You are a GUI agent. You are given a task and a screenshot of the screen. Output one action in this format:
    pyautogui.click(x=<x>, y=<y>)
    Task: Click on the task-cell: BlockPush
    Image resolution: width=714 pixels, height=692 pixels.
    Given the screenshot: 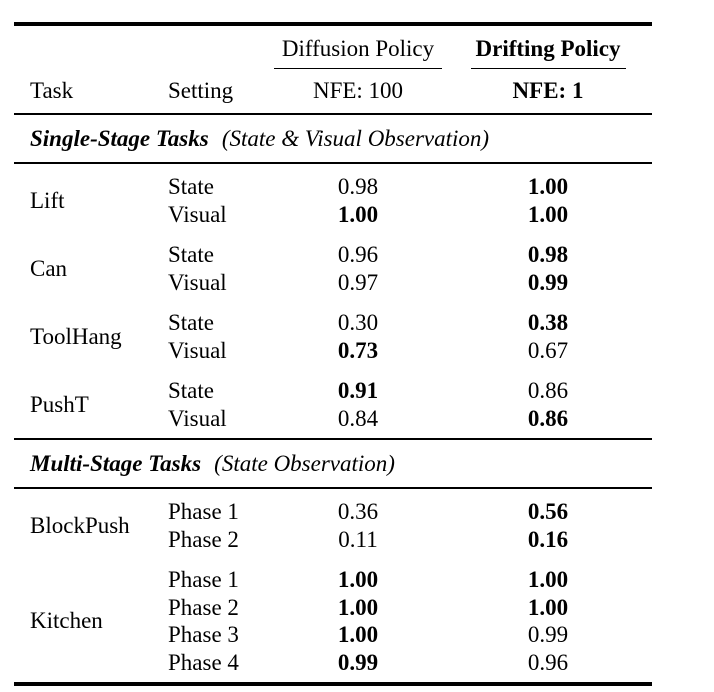 What is the action you would take?
    pyautogui.click(x=80, y=525)
    